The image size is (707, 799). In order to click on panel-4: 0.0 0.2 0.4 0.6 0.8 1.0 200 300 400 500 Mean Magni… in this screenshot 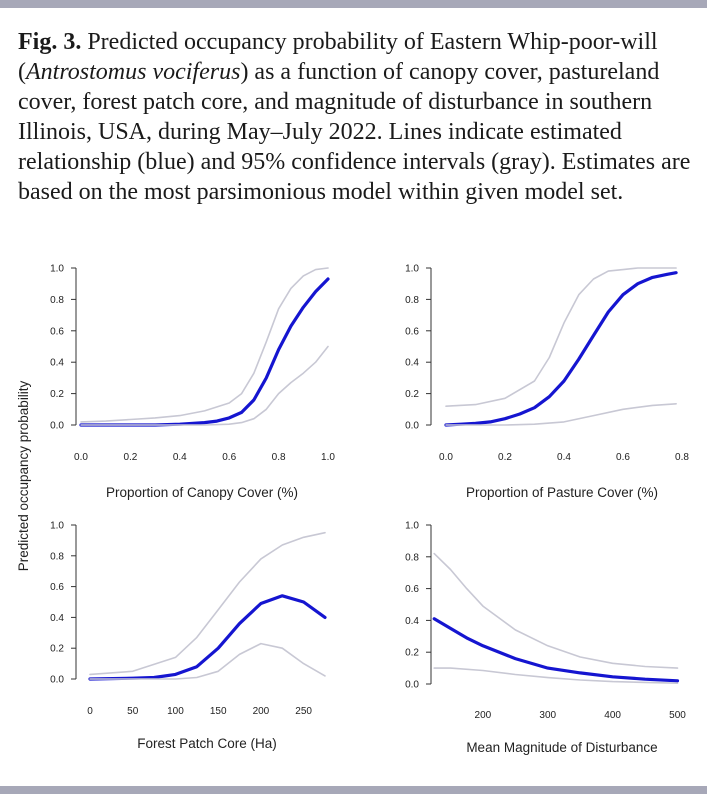, I will do `click(545, 638)`.